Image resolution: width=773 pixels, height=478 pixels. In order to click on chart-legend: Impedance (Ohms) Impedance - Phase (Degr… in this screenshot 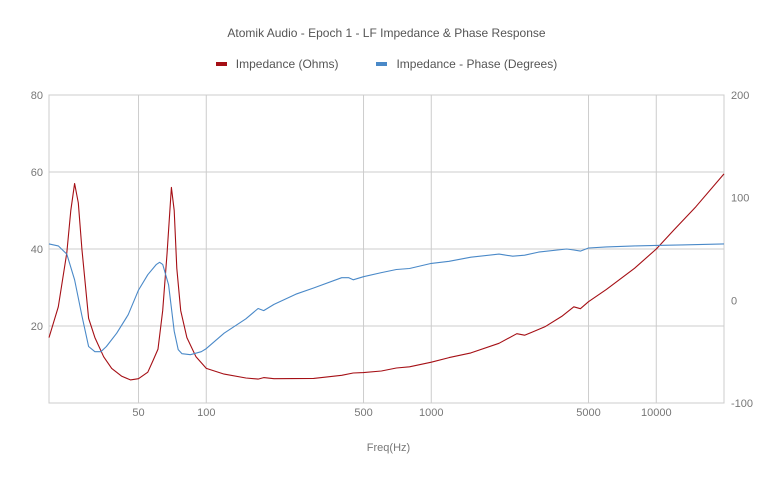, I will do `click(386, 64)`.